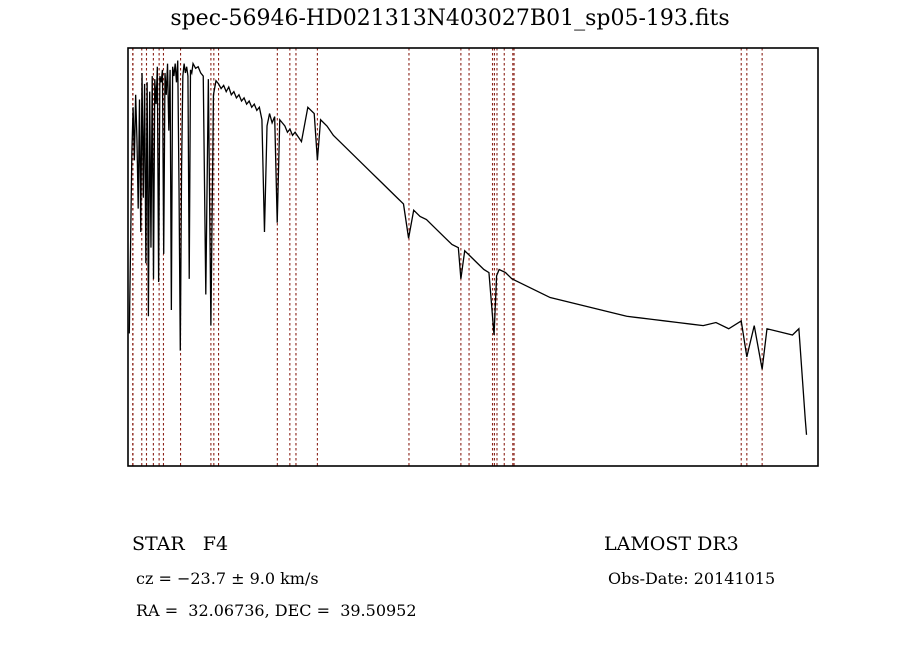 This screenshot has width=900, height=649. Describe the element at coordinates (276, 610) in the screenshot. I see `coordinates-label: RA = 32.06736, DEC = 39.50952` at that location.